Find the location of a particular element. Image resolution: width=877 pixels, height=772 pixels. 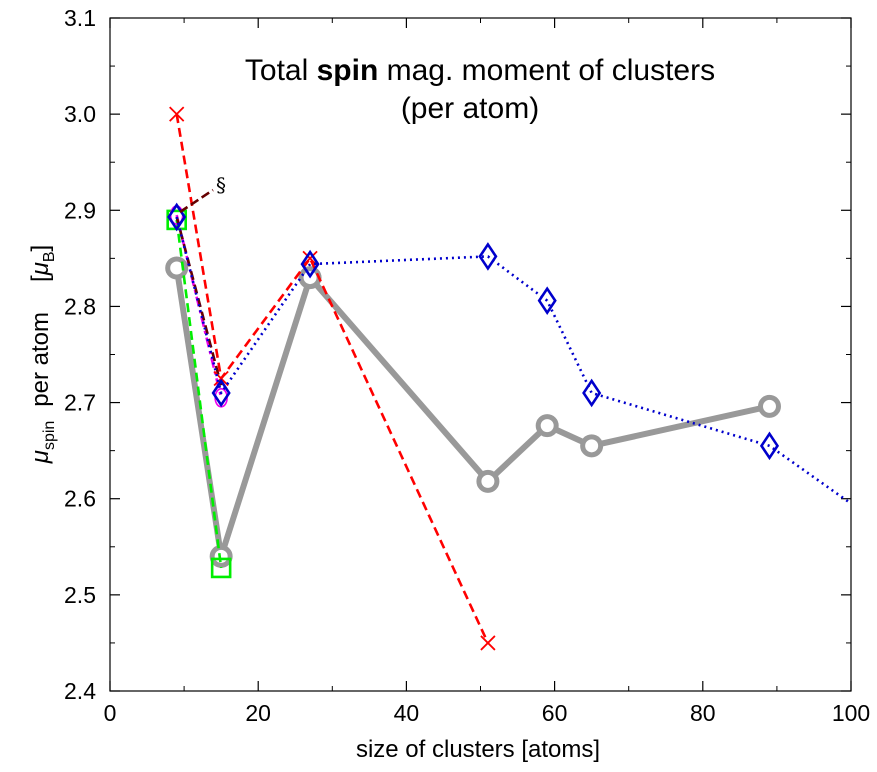

x-tick-label: 40 is located at coordinates (407, 713).